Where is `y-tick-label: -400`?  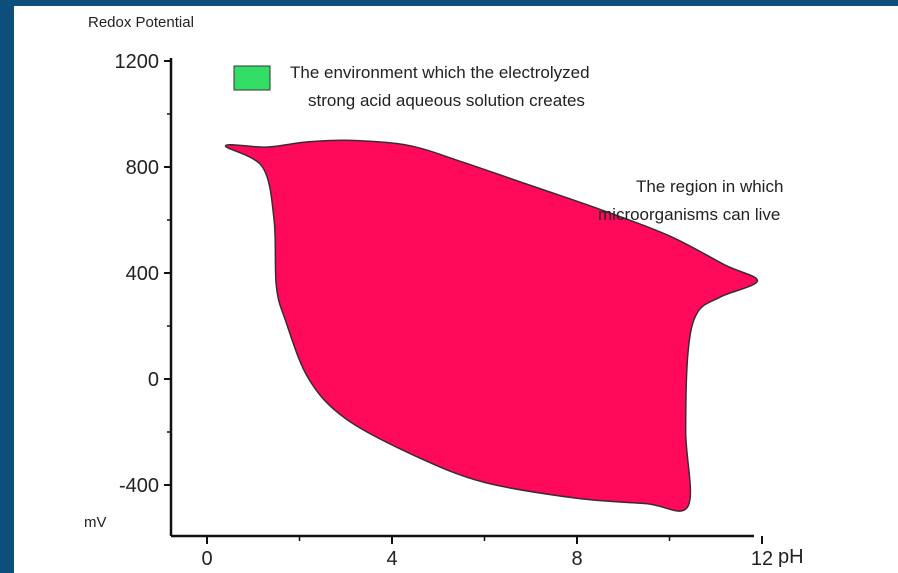
y-tick-label: -400 is located at coordinates (139, 486).